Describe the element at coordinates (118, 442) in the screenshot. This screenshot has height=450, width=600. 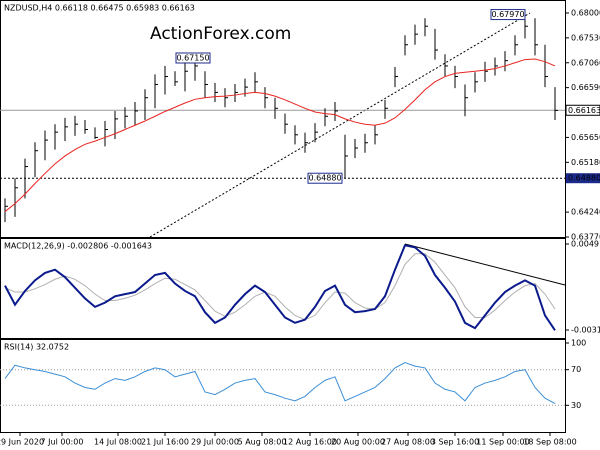
I see `x-tick-label: 14 Jul 08:00` at that location.